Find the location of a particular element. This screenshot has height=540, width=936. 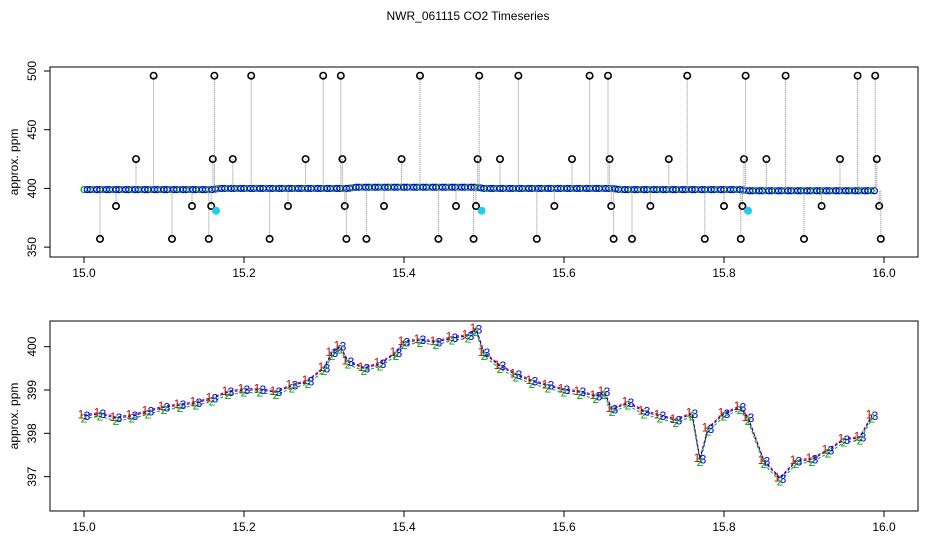

y-tick-label: 398 is located at coordinates (32, 433).